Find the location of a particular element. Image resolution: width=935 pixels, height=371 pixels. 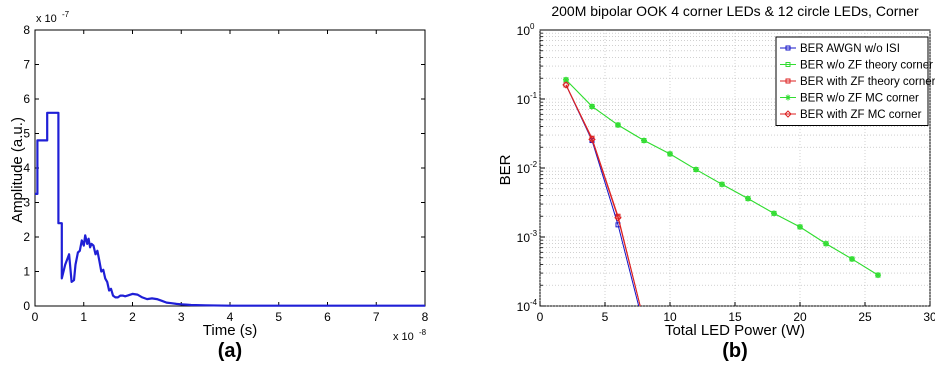

panel-a-y-tick-label: 2 is located at coordinates (26, 237).